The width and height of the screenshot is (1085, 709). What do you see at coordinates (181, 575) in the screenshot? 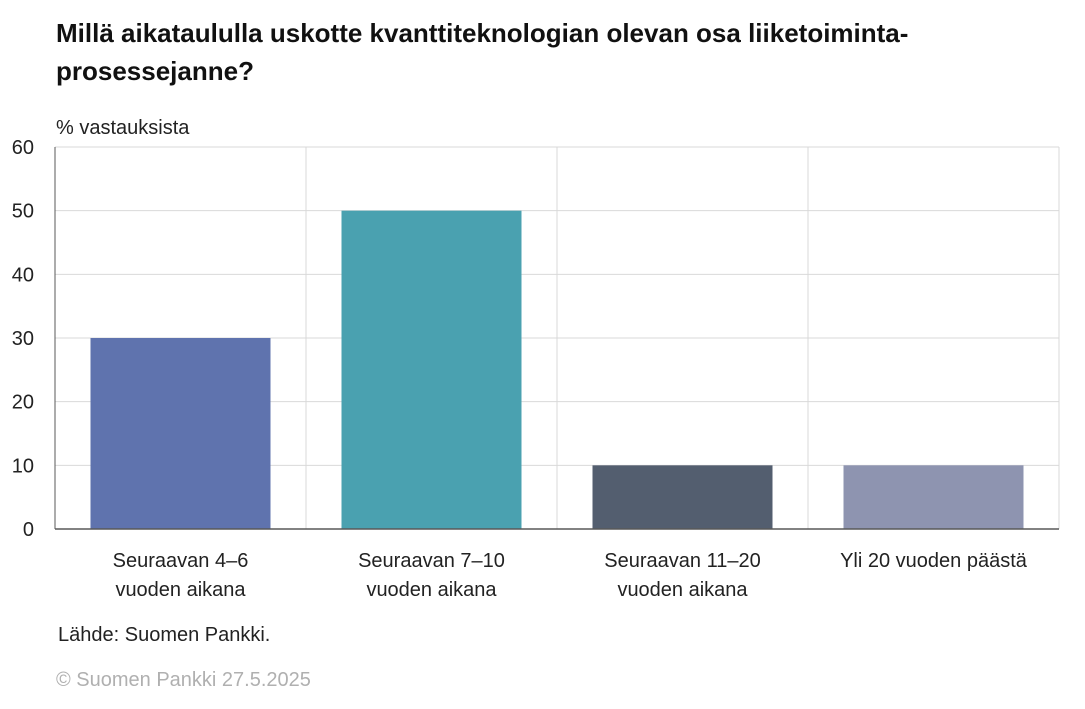
I see `x-tick-label: Seuraavan 4–6 vuoden aikana` at bounding box center [181, 575].